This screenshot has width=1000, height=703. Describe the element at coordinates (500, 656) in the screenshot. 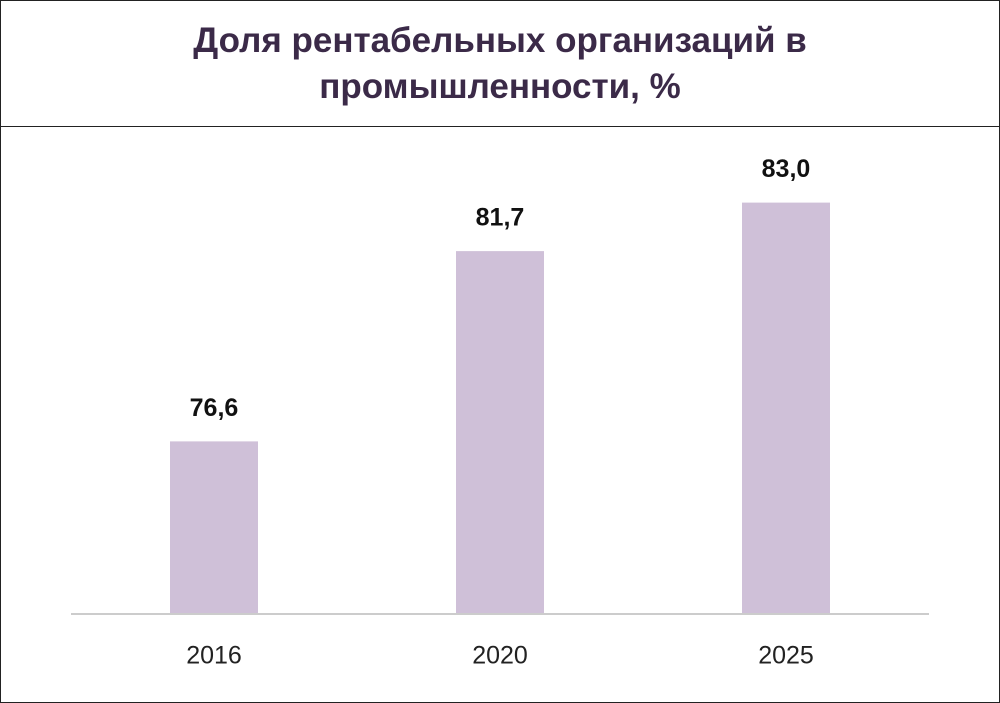

I see `x-tick-label: 2020` at that location.